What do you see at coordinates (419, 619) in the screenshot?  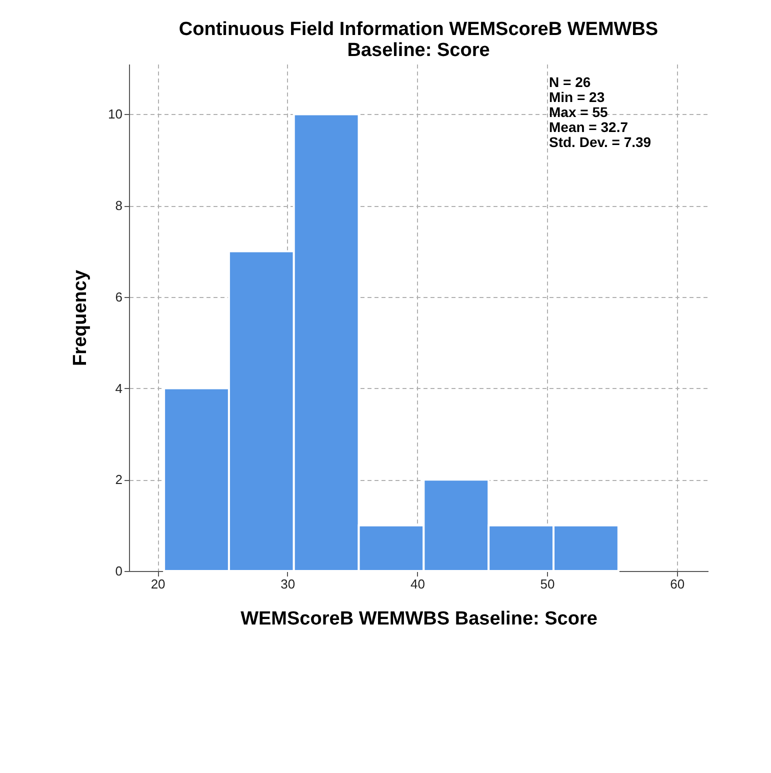 I see `x-axis-title: WEMScoreB WEMWBS Baseline: Score` at bounding box center [419, 619].